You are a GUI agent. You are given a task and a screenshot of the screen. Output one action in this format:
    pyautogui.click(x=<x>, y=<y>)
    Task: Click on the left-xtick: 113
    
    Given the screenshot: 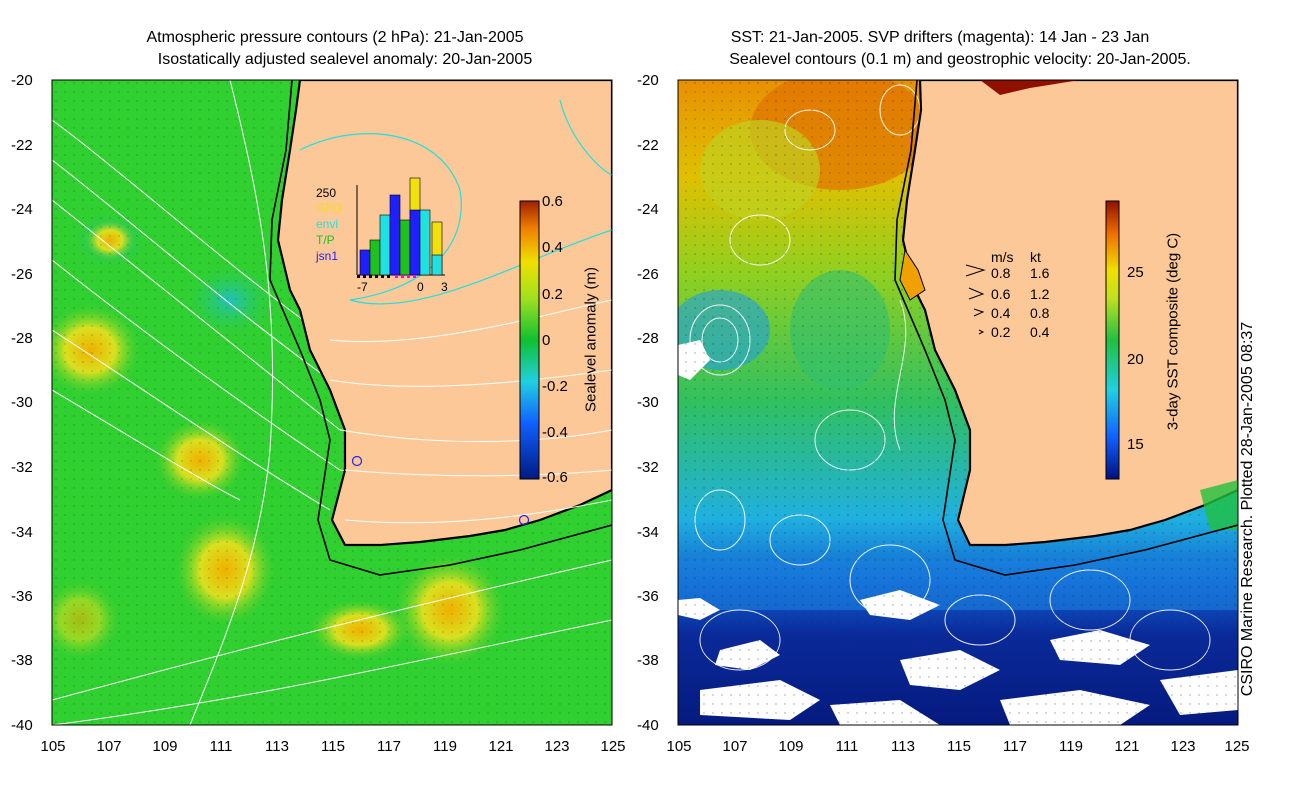 What is the action you would take?
    pyautogui.click(x=277, y=746)
    